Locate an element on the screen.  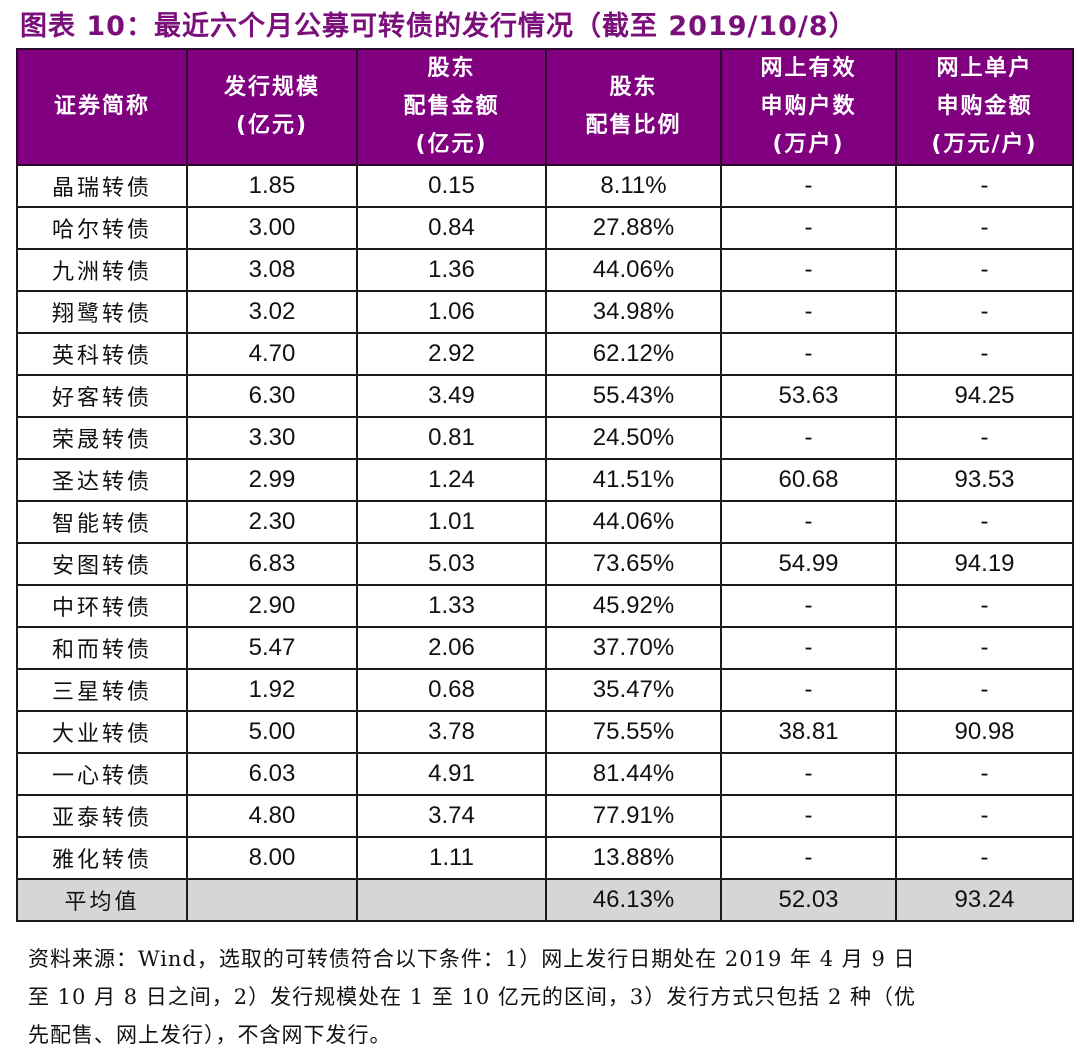
per-account-subscription-cell: 94.19 is located at coordinates (984, 564).